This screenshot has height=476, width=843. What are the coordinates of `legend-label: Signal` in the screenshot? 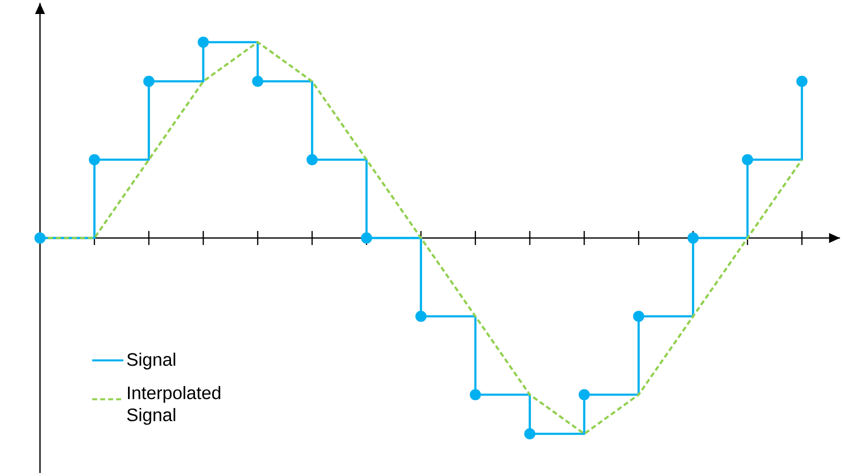 It's located at (151, 361).